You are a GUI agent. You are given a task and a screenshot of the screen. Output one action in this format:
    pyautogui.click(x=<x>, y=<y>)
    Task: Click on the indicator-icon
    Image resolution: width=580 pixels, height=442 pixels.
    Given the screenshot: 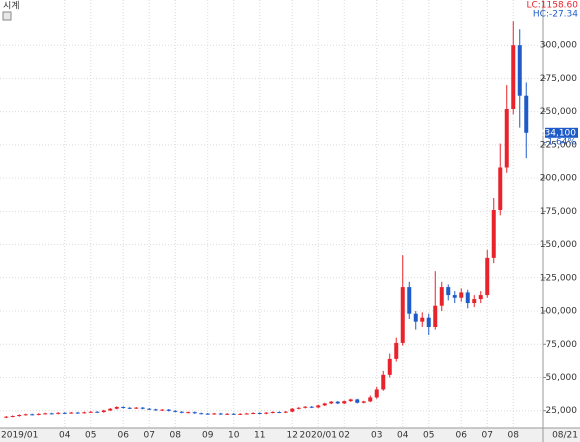 What is the action you would take?
    pyautogui.click(x=7, y=16)
    